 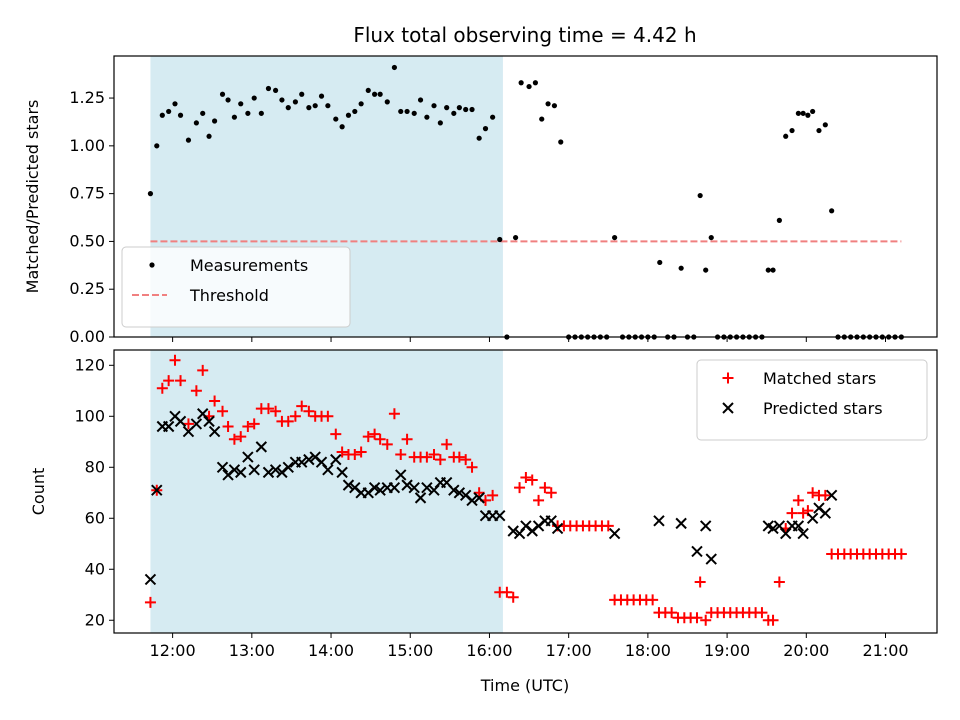 What do you see at coordinates (569, 650) in the screenshot?
I see `x-tick-label: 17:00` at bounding box center [569, 650].